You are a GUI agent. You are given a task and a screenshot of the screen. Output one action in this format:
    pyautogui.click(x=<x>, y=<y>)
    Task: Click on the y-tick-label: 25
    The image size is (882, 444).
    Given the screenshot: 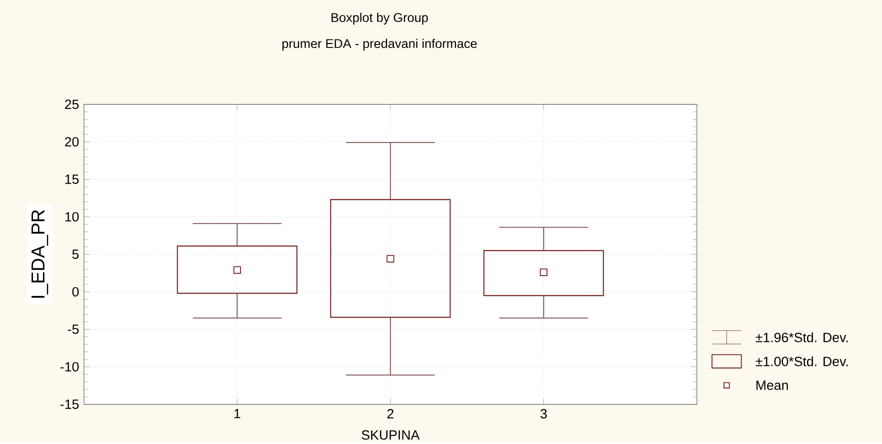 What is the action you would take?
    pyautogui.click(x=72, y=104)
    